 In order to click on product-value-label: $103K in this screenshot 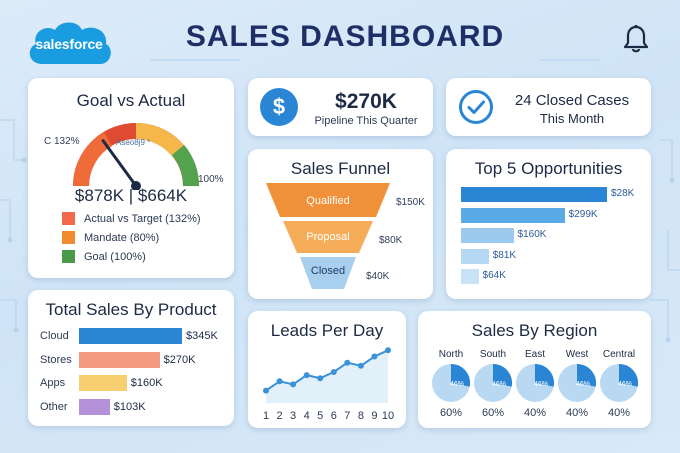, I will do `click(129, 406)`.